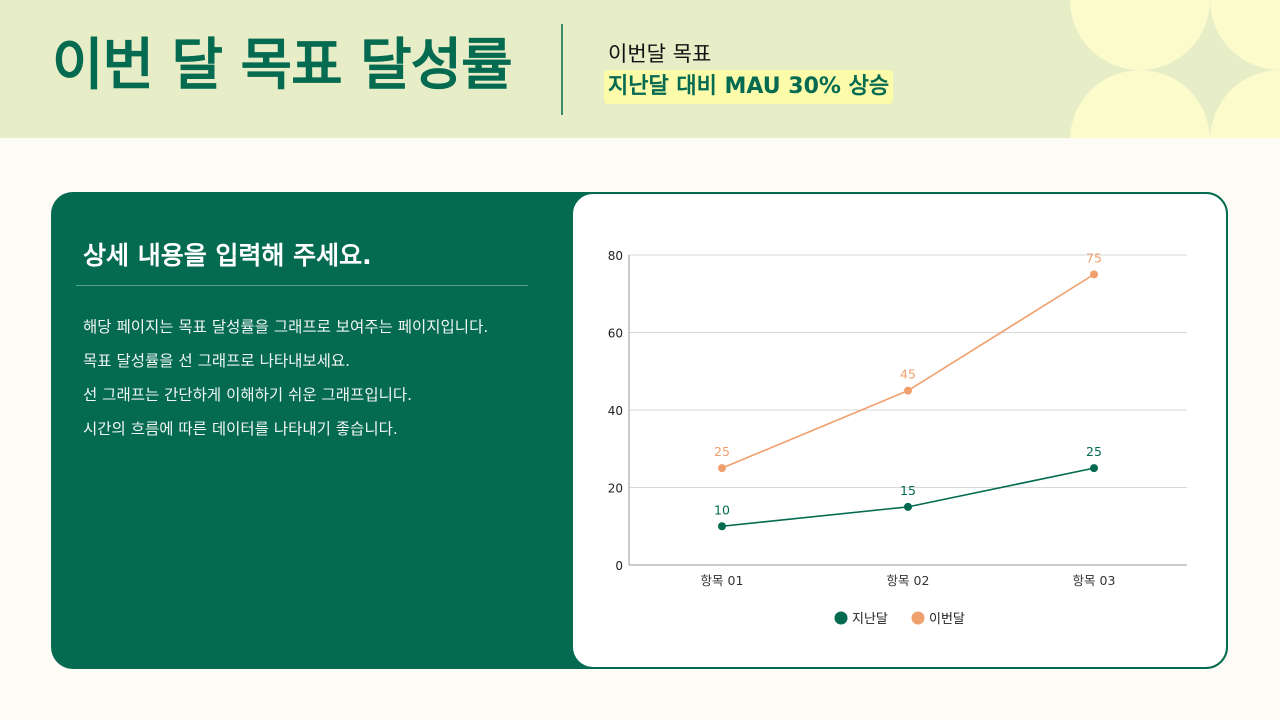 This screenshot has width=1280, height=720. What do you see at coordinates (217, 361) in the screenshot?
I see `description-line: 목표 달성률을 선 그래프로 나타내보세요.` at bounding box center [217, 361].